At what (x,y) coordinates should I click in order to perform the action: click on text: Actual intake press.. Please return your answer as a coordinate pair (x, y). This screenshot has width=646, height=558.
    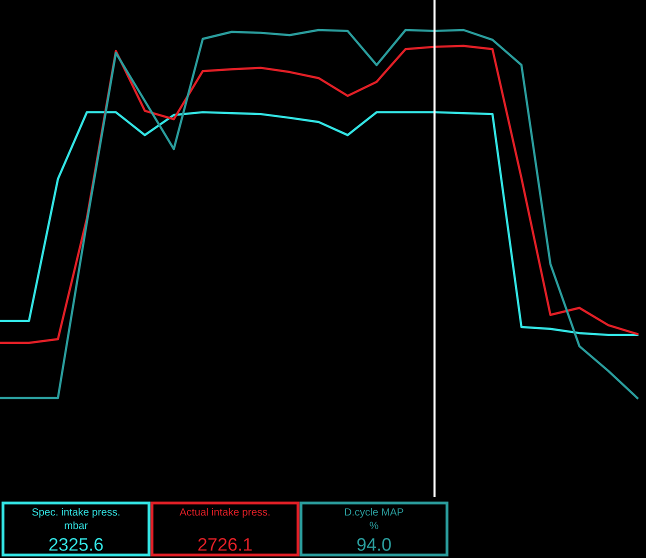
    Looking at the image, I should click on (225, 513).